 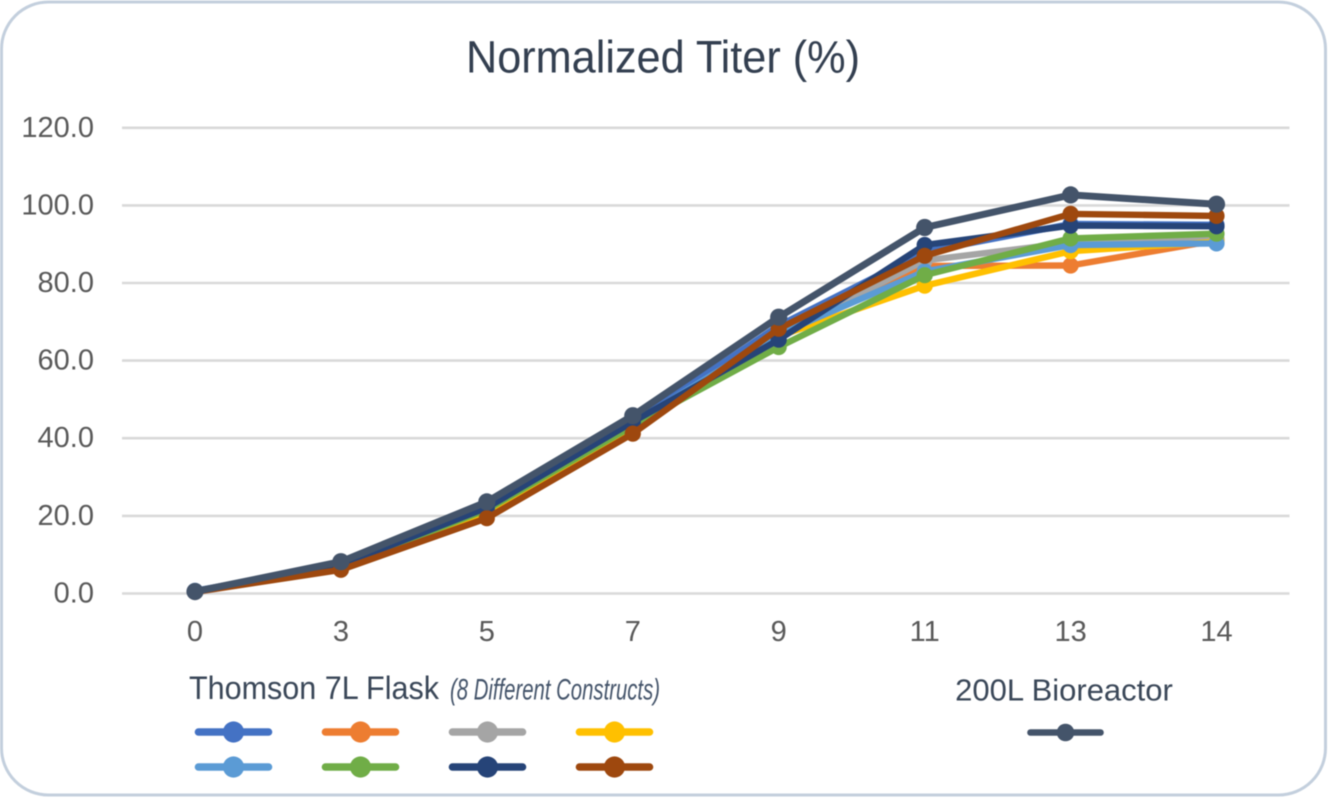 What do you see at coordinates (1064, 690) in the screenshot?
I see `svg-text: 200L Bioreactor` at bounding box center [1064, 690].